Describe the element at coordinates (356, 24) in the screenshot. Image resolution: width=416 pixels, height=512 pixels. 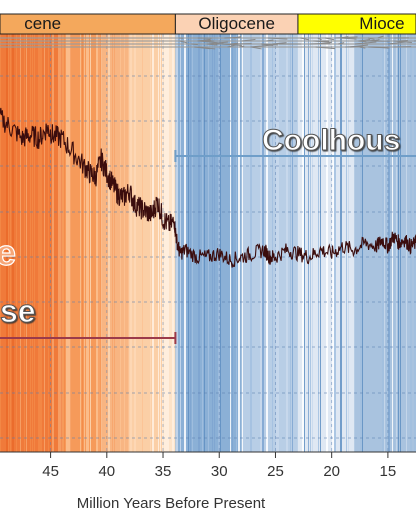
I see `epoch-box-miocene` at that location.